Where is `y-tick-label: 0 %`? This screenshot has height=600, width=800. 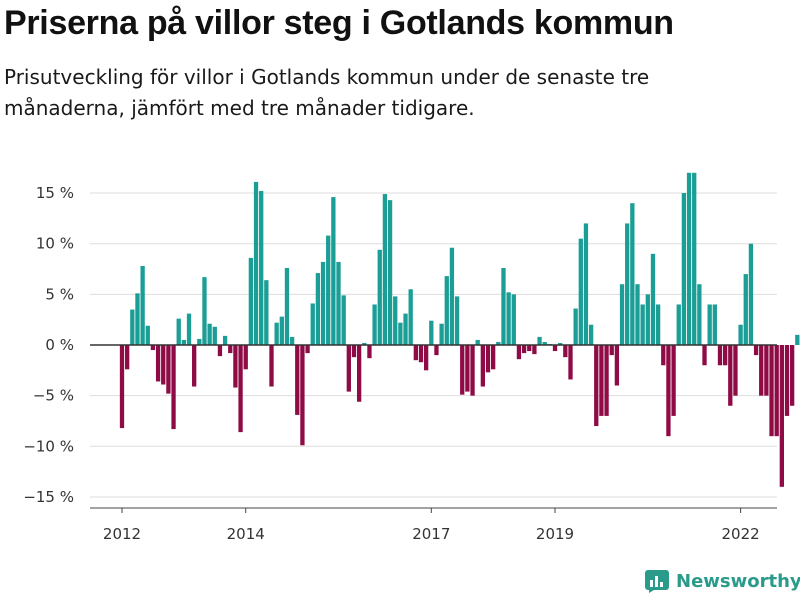
y-tick-label: 0 % is located at coordinates (59, 345).